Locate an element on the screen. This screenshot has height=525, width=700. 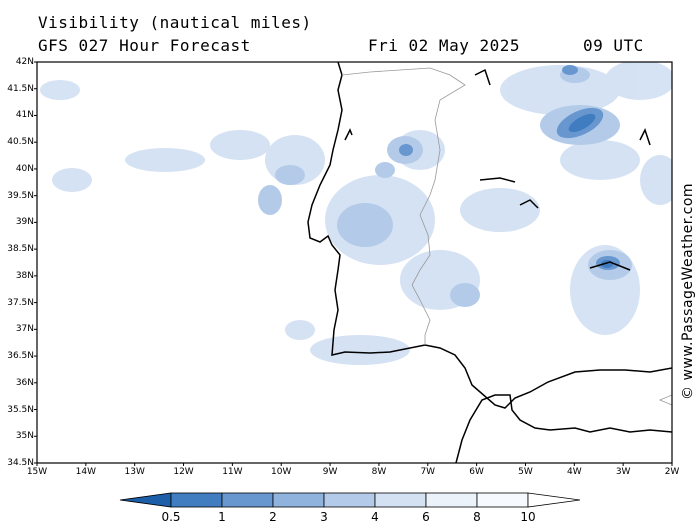
longitude-label: 15W is located at coordinates (37, 472).